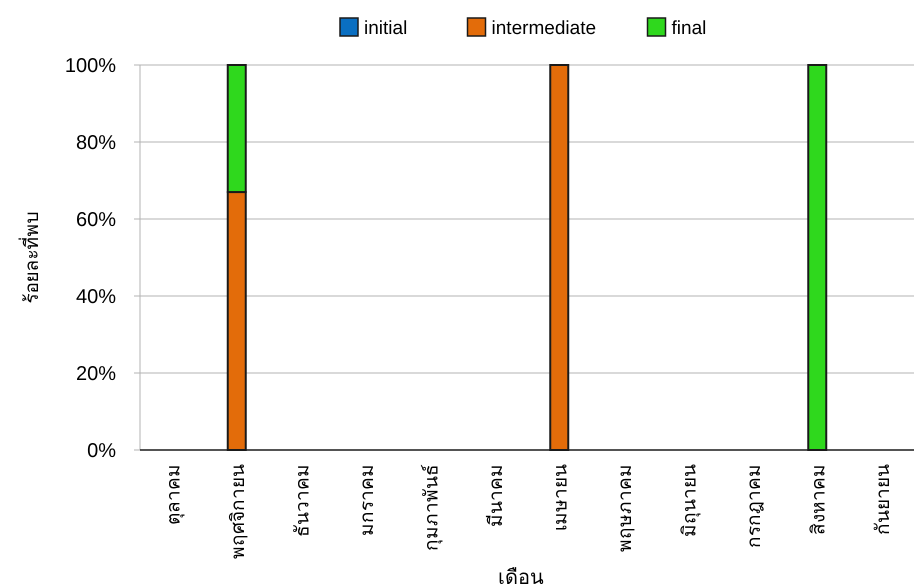 The width and height of the screenshot is (916, 587). What do you see at coordinates (90, 66) in the screenshot?
I see `y-tick-label: 100%` at bounding box center [90, 66].